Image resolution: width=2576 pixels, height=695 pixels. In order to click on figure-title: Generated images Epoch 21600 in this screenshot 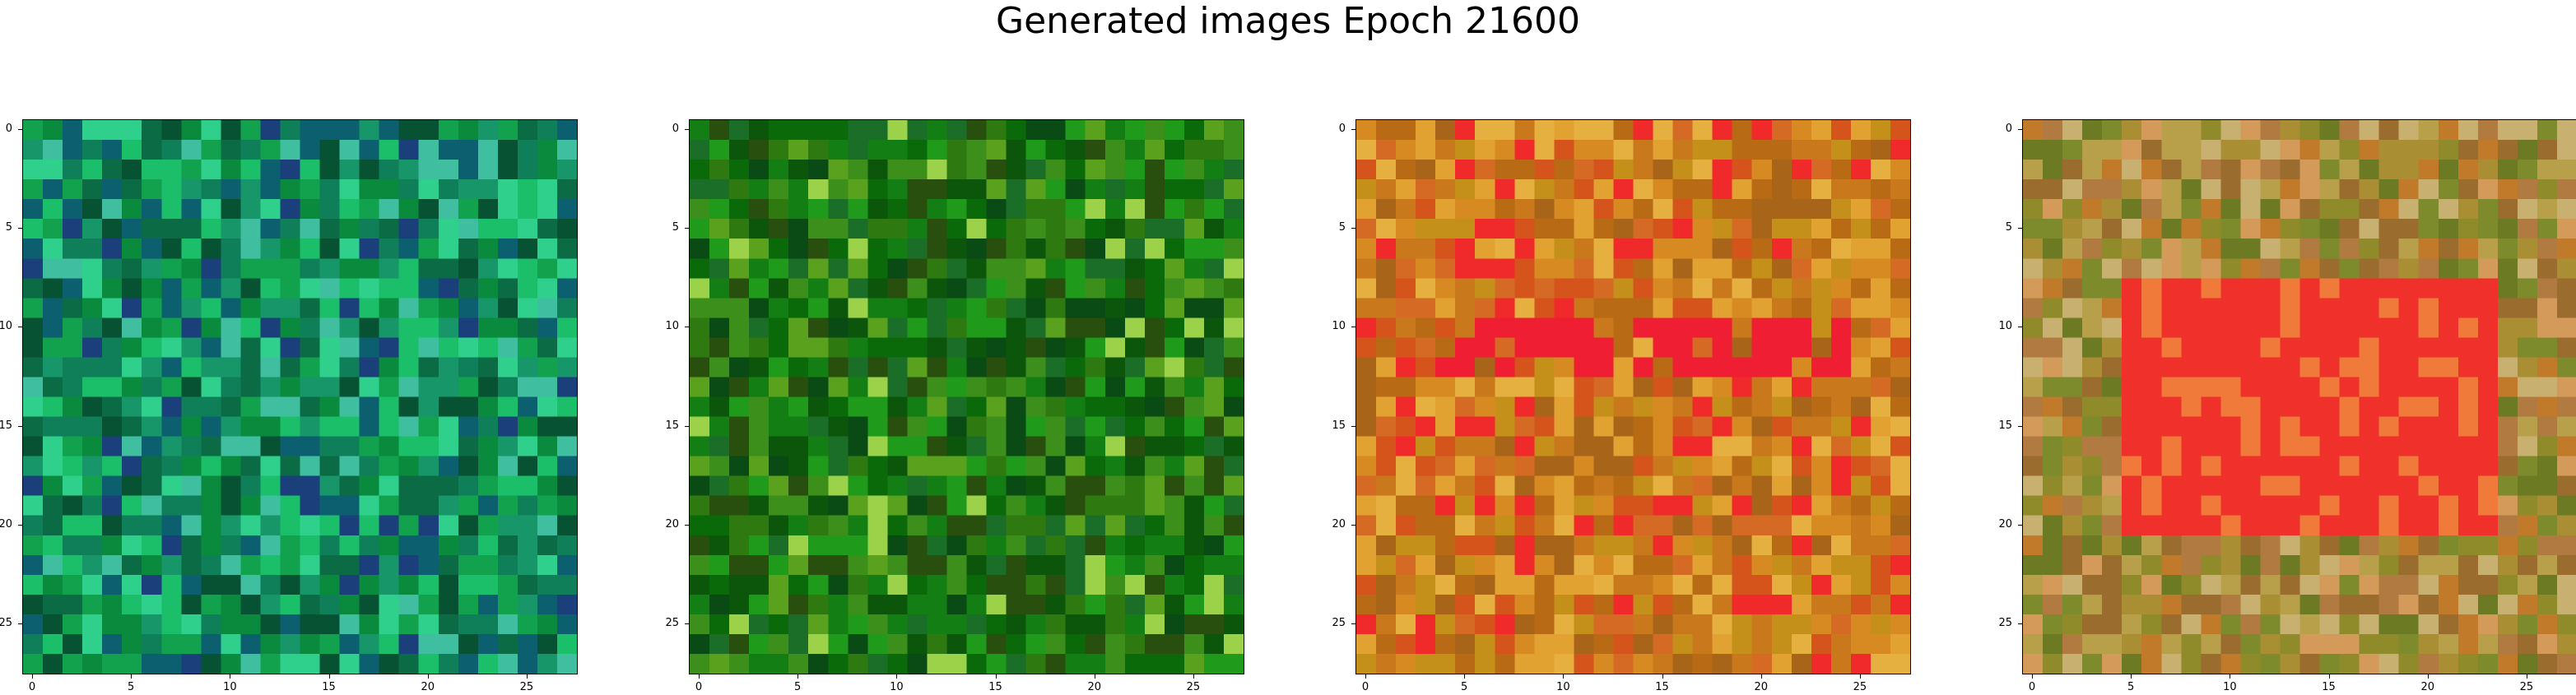, I will do `click(1288, 21)`.